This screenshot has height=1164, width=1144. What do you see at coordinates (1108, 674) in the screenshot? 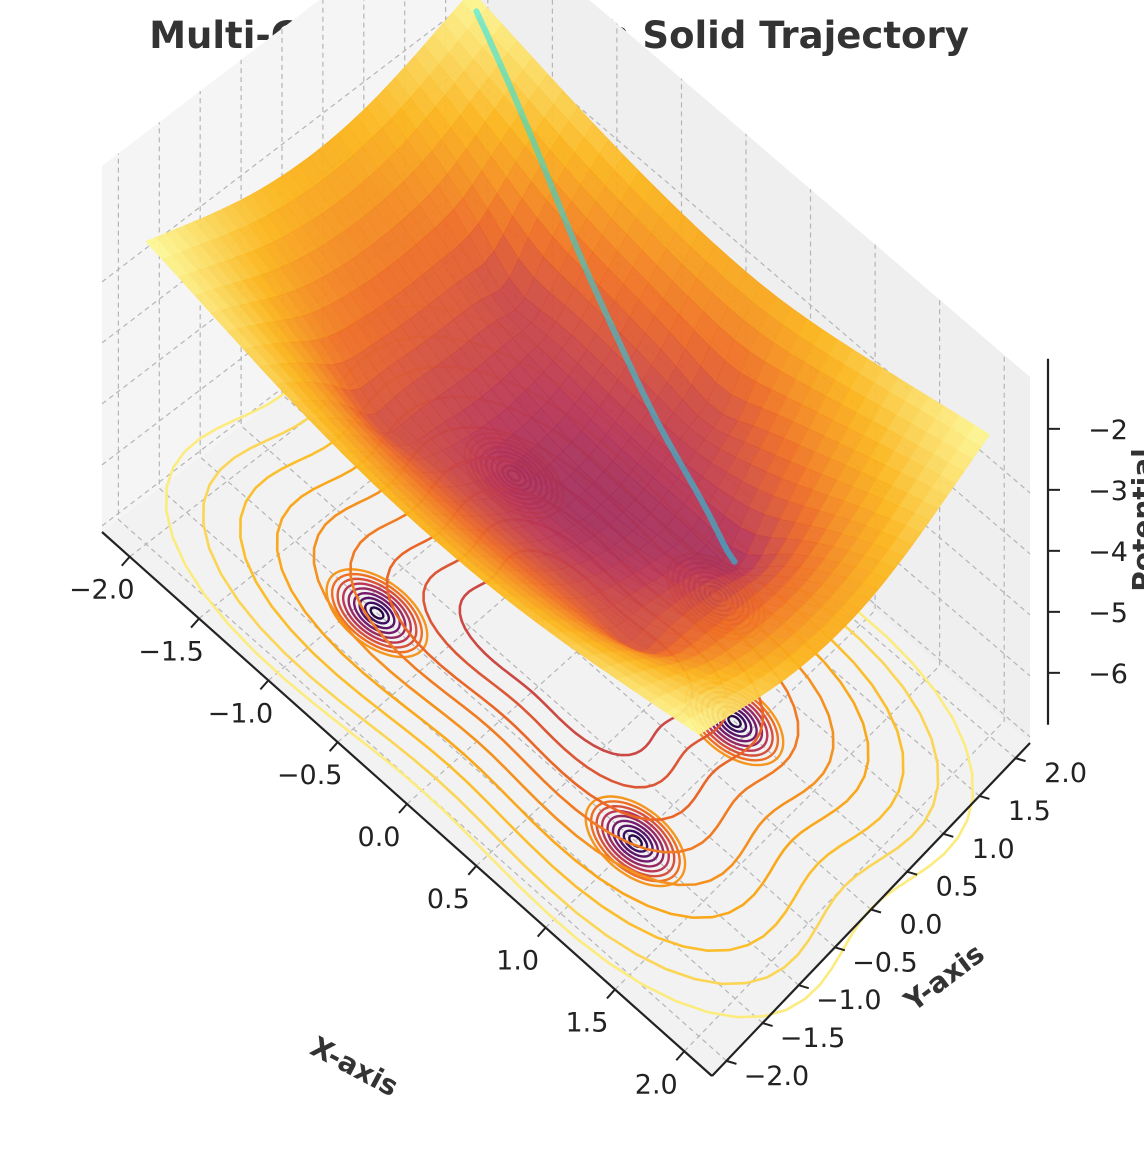
I see `z-tick-label: −6` at bounding box center [1108, 674].